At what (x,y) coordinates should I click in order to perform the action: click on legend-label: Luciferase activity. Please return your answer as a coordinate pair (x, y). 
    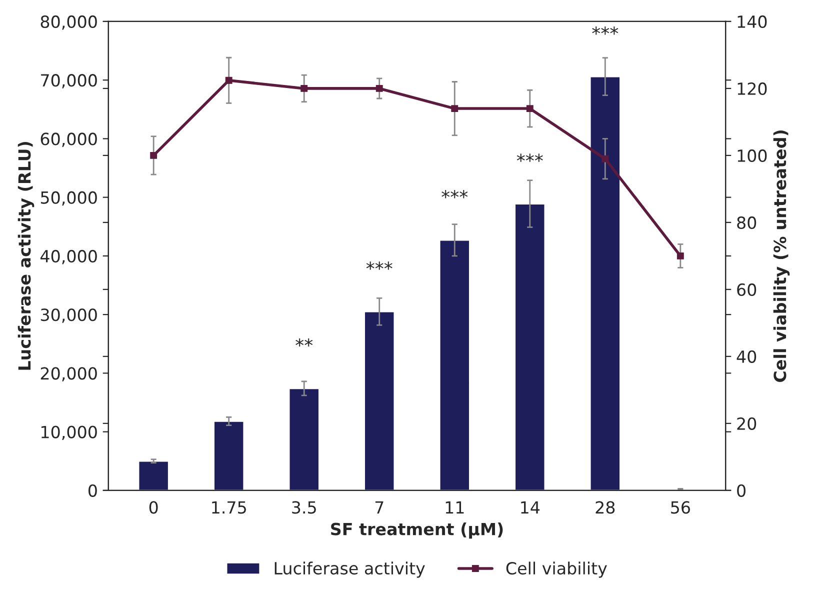
    Looking at the image, I should click on (349, 570).